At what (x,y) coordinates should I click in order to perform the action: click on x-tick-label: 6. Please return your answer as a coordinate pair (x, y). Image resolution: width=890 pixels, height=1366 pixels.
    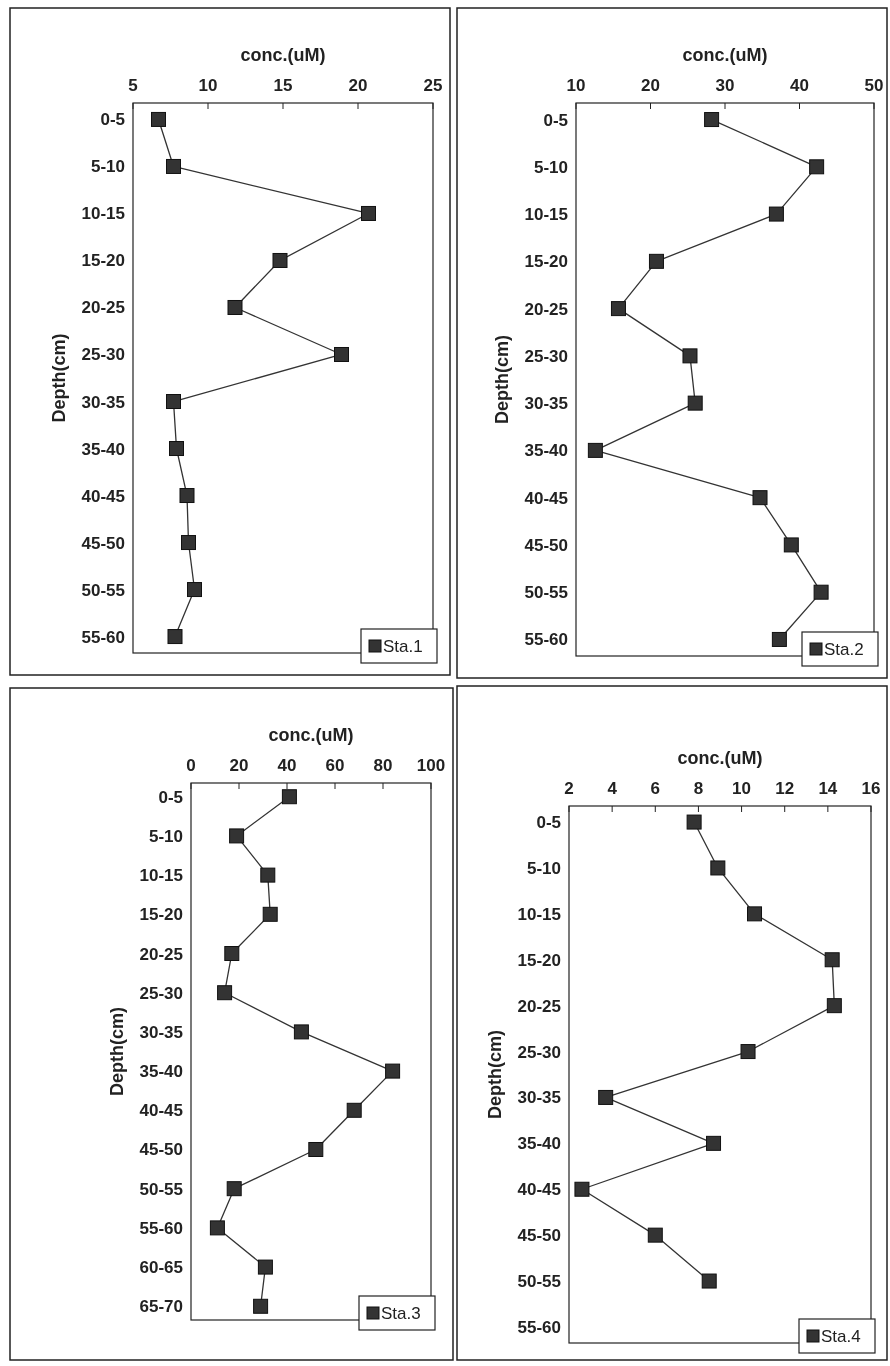
    Looking at the image, I should click on (655, 788).